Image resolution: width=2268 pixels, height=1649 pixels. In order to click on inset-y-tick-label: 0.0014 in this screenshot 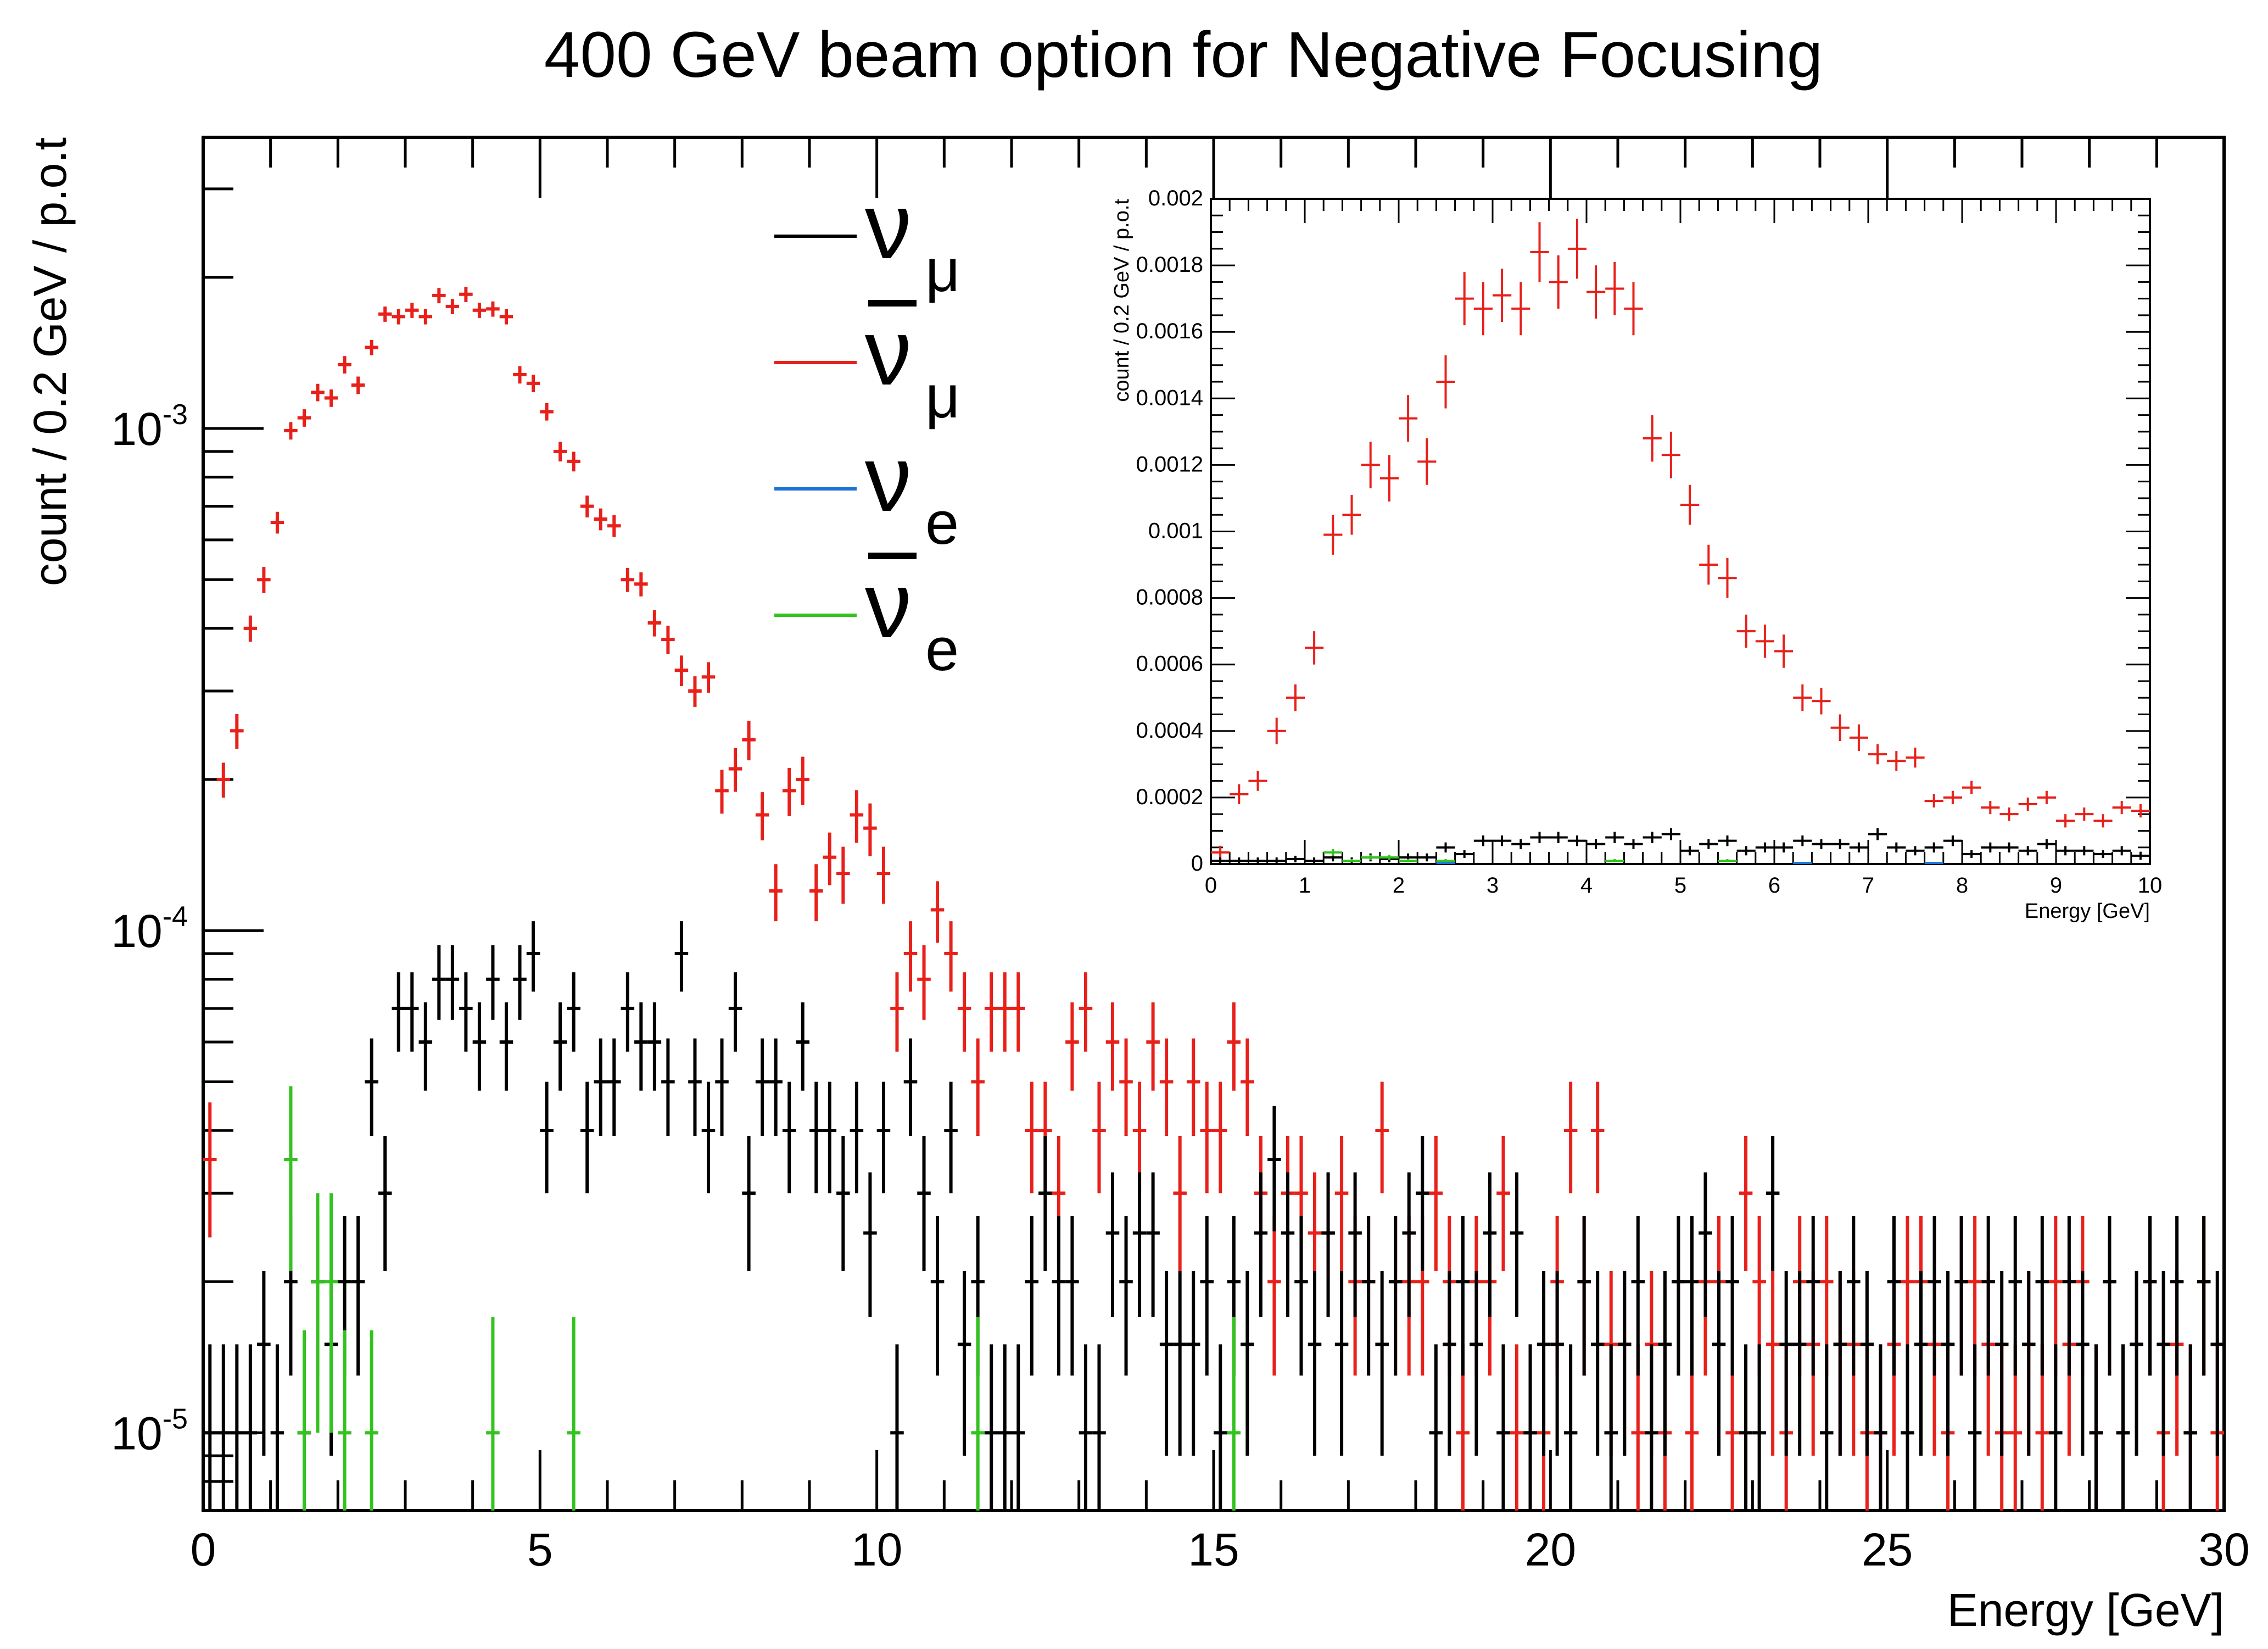, I will do `click(1170, 398)`.